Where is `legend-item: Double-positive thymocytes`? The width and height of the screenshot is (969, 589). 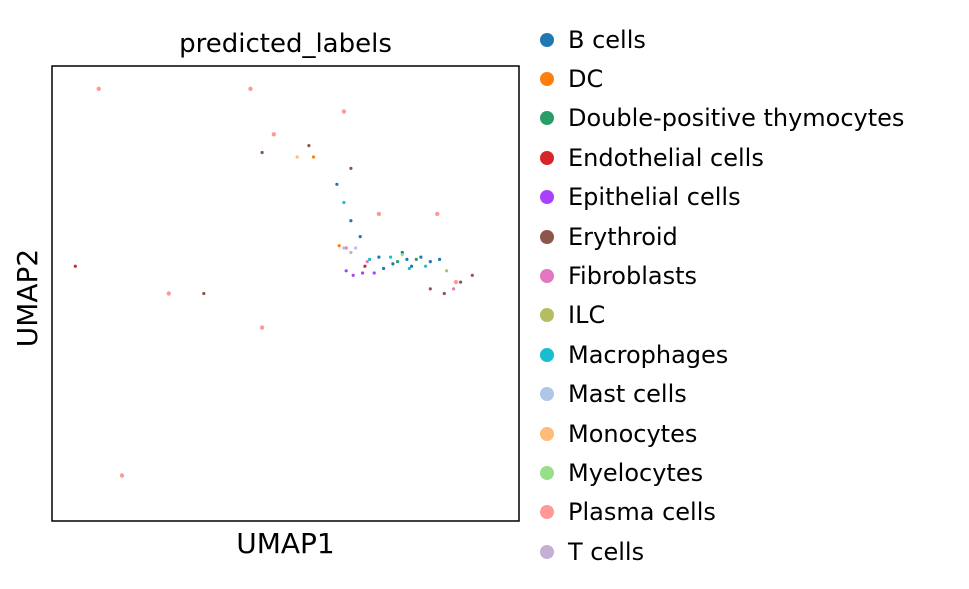 legend-item: Double-positive thymocytes is located at coordinates (722, 118).